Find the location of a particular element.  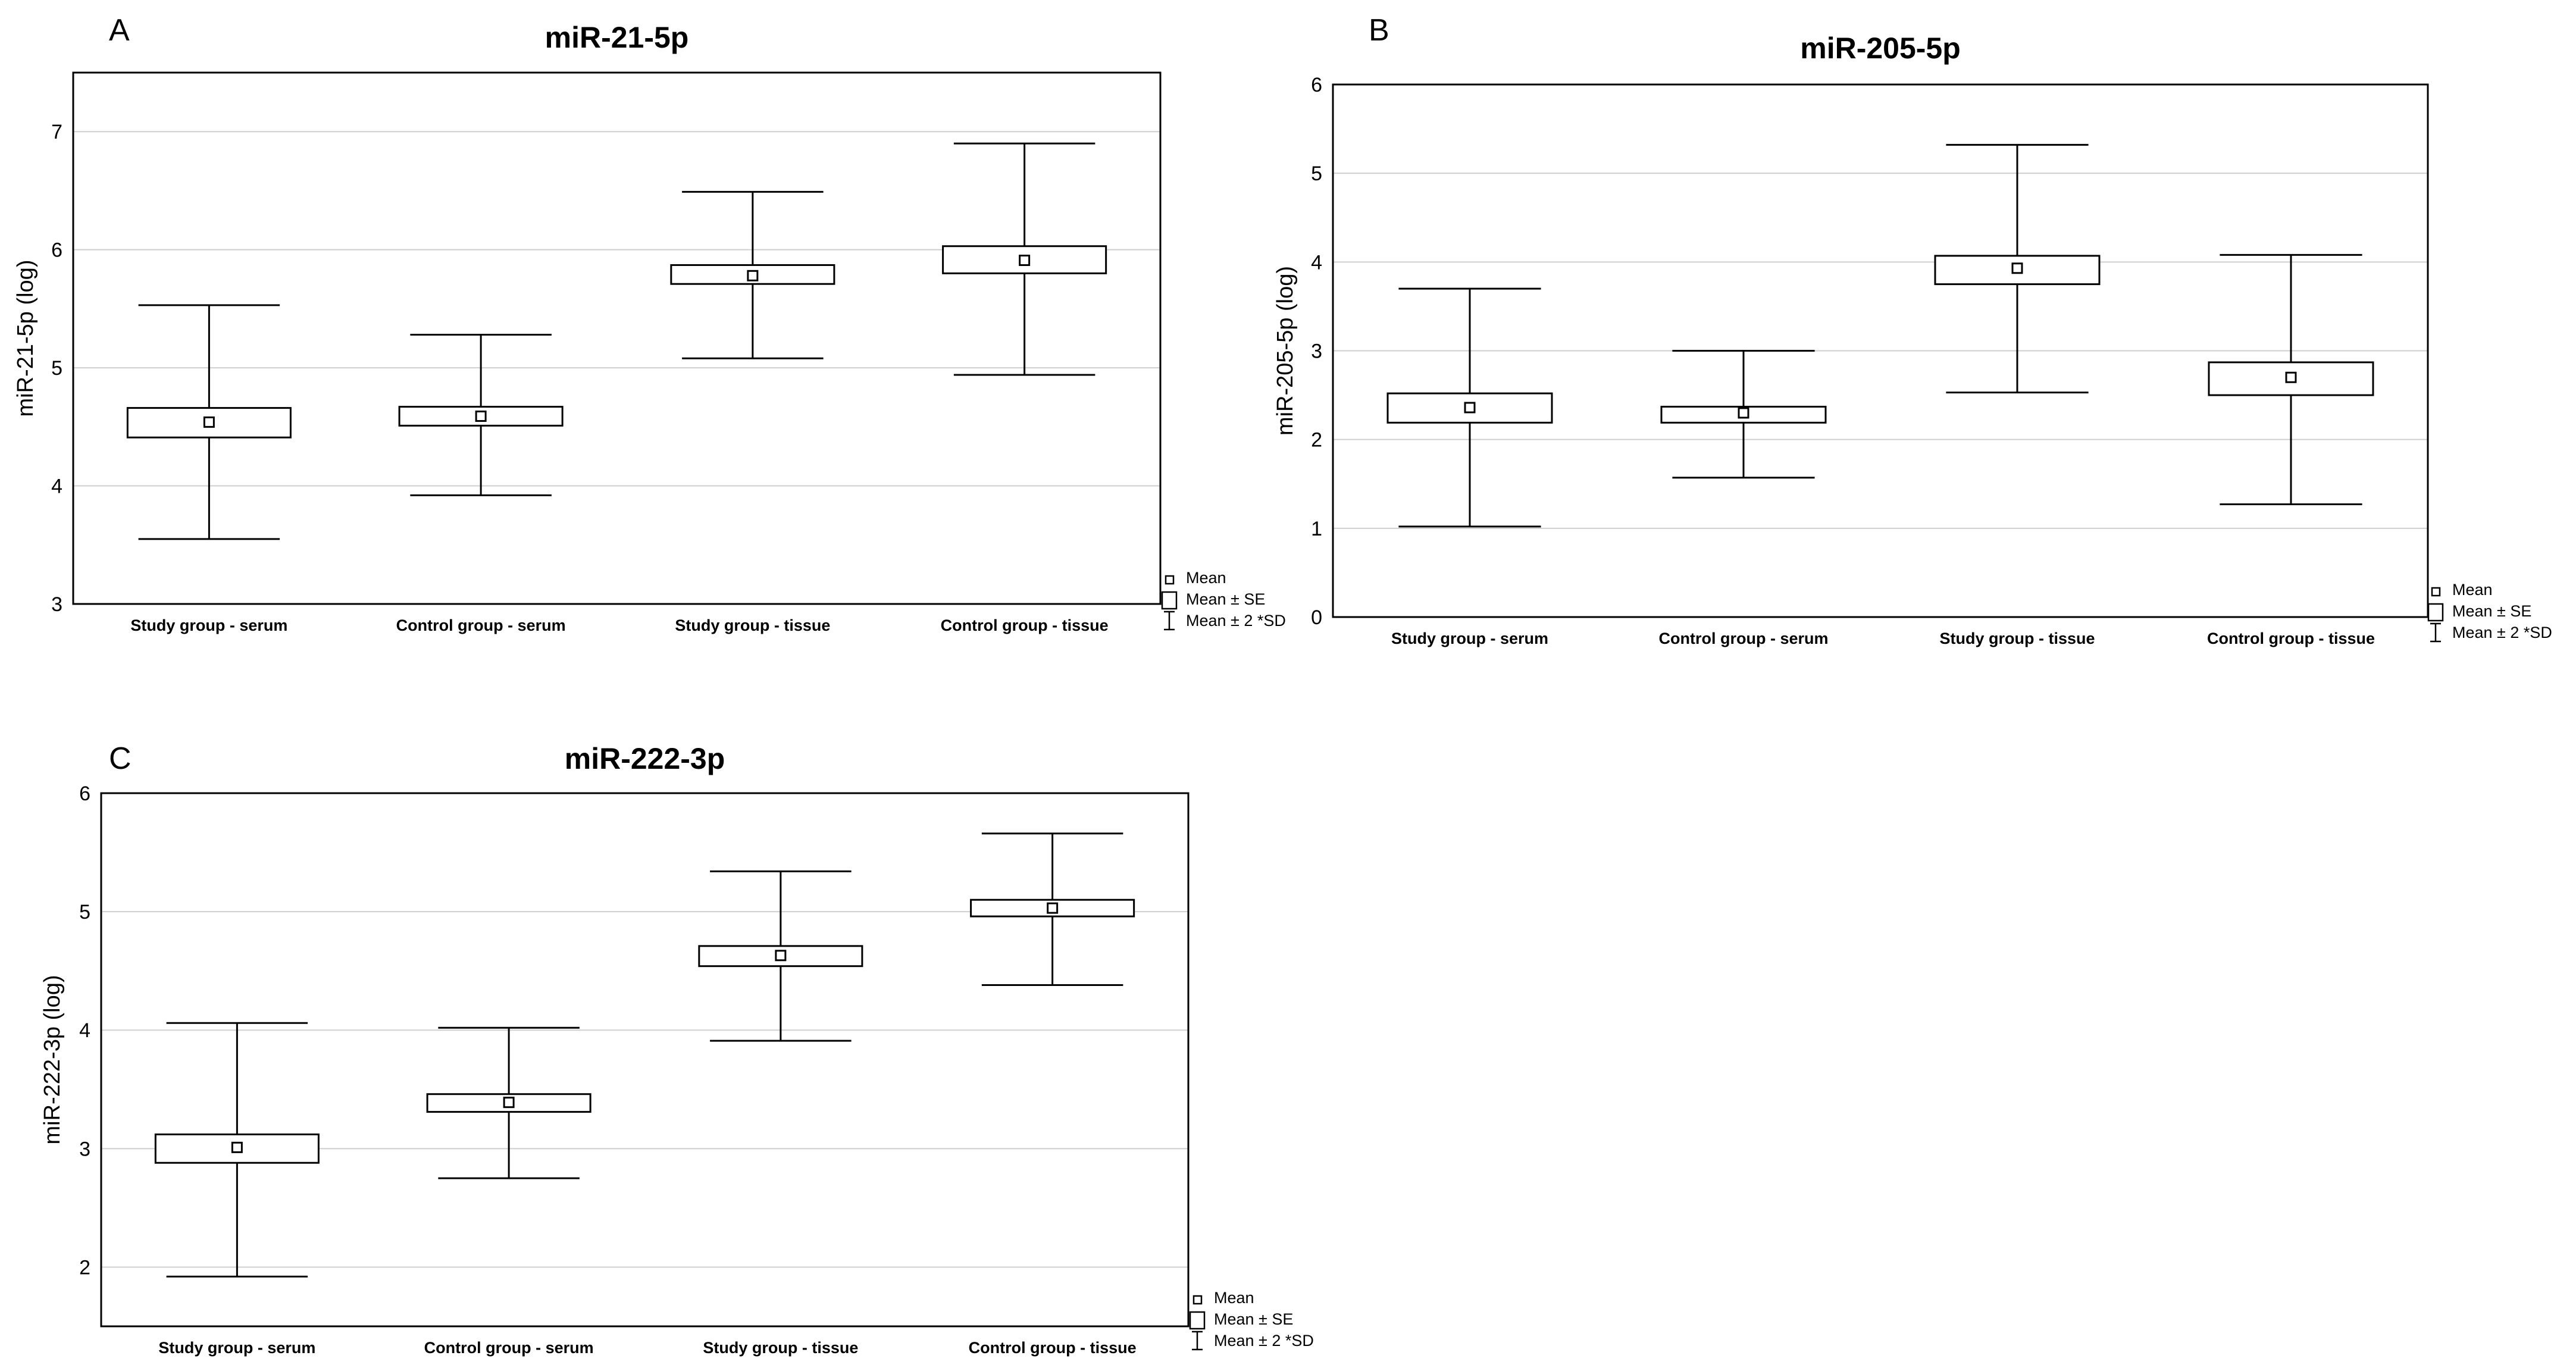

y-tick-label: 0 is located at coordinates (1316, 618).